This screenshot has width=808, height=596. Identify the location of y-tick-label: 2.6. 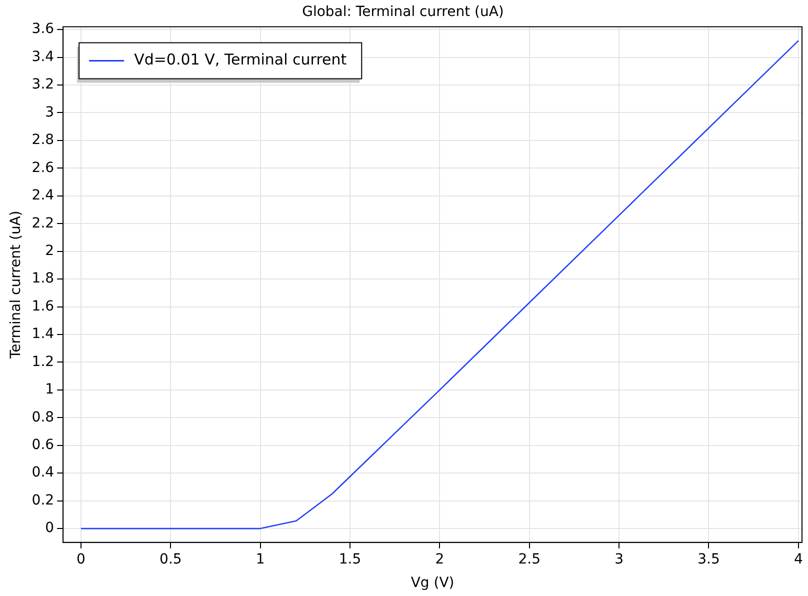
(43, 168).